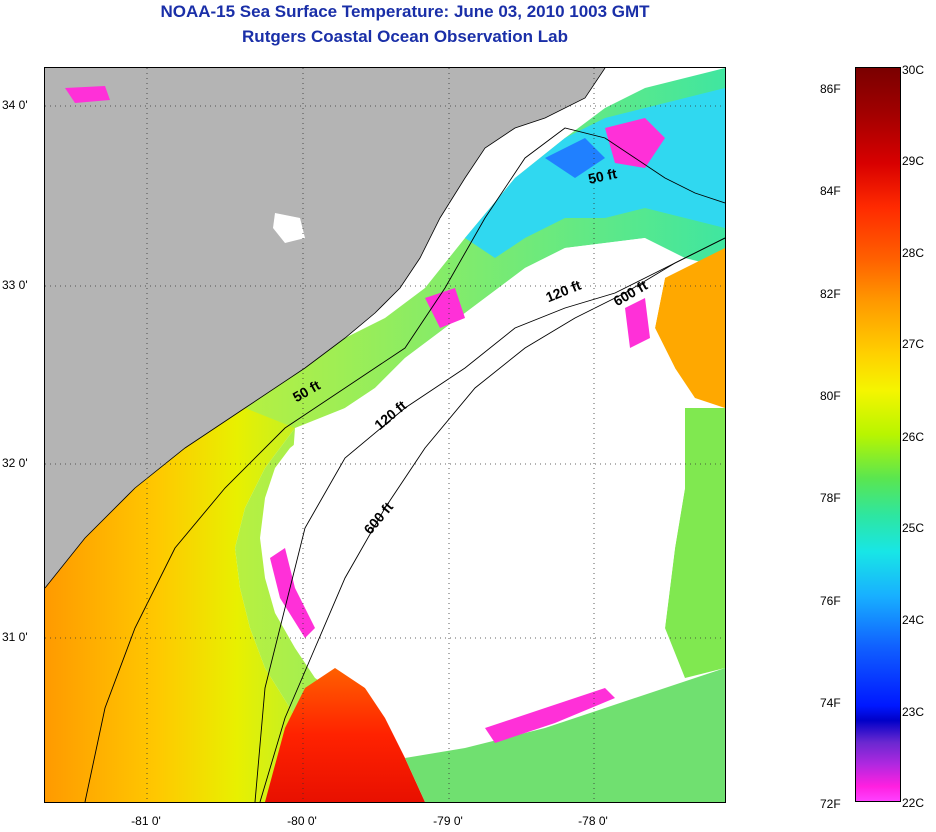  Describe the element at coordinates (292, 593) in the screenshot. I see `cloud-edge-west` at that location.